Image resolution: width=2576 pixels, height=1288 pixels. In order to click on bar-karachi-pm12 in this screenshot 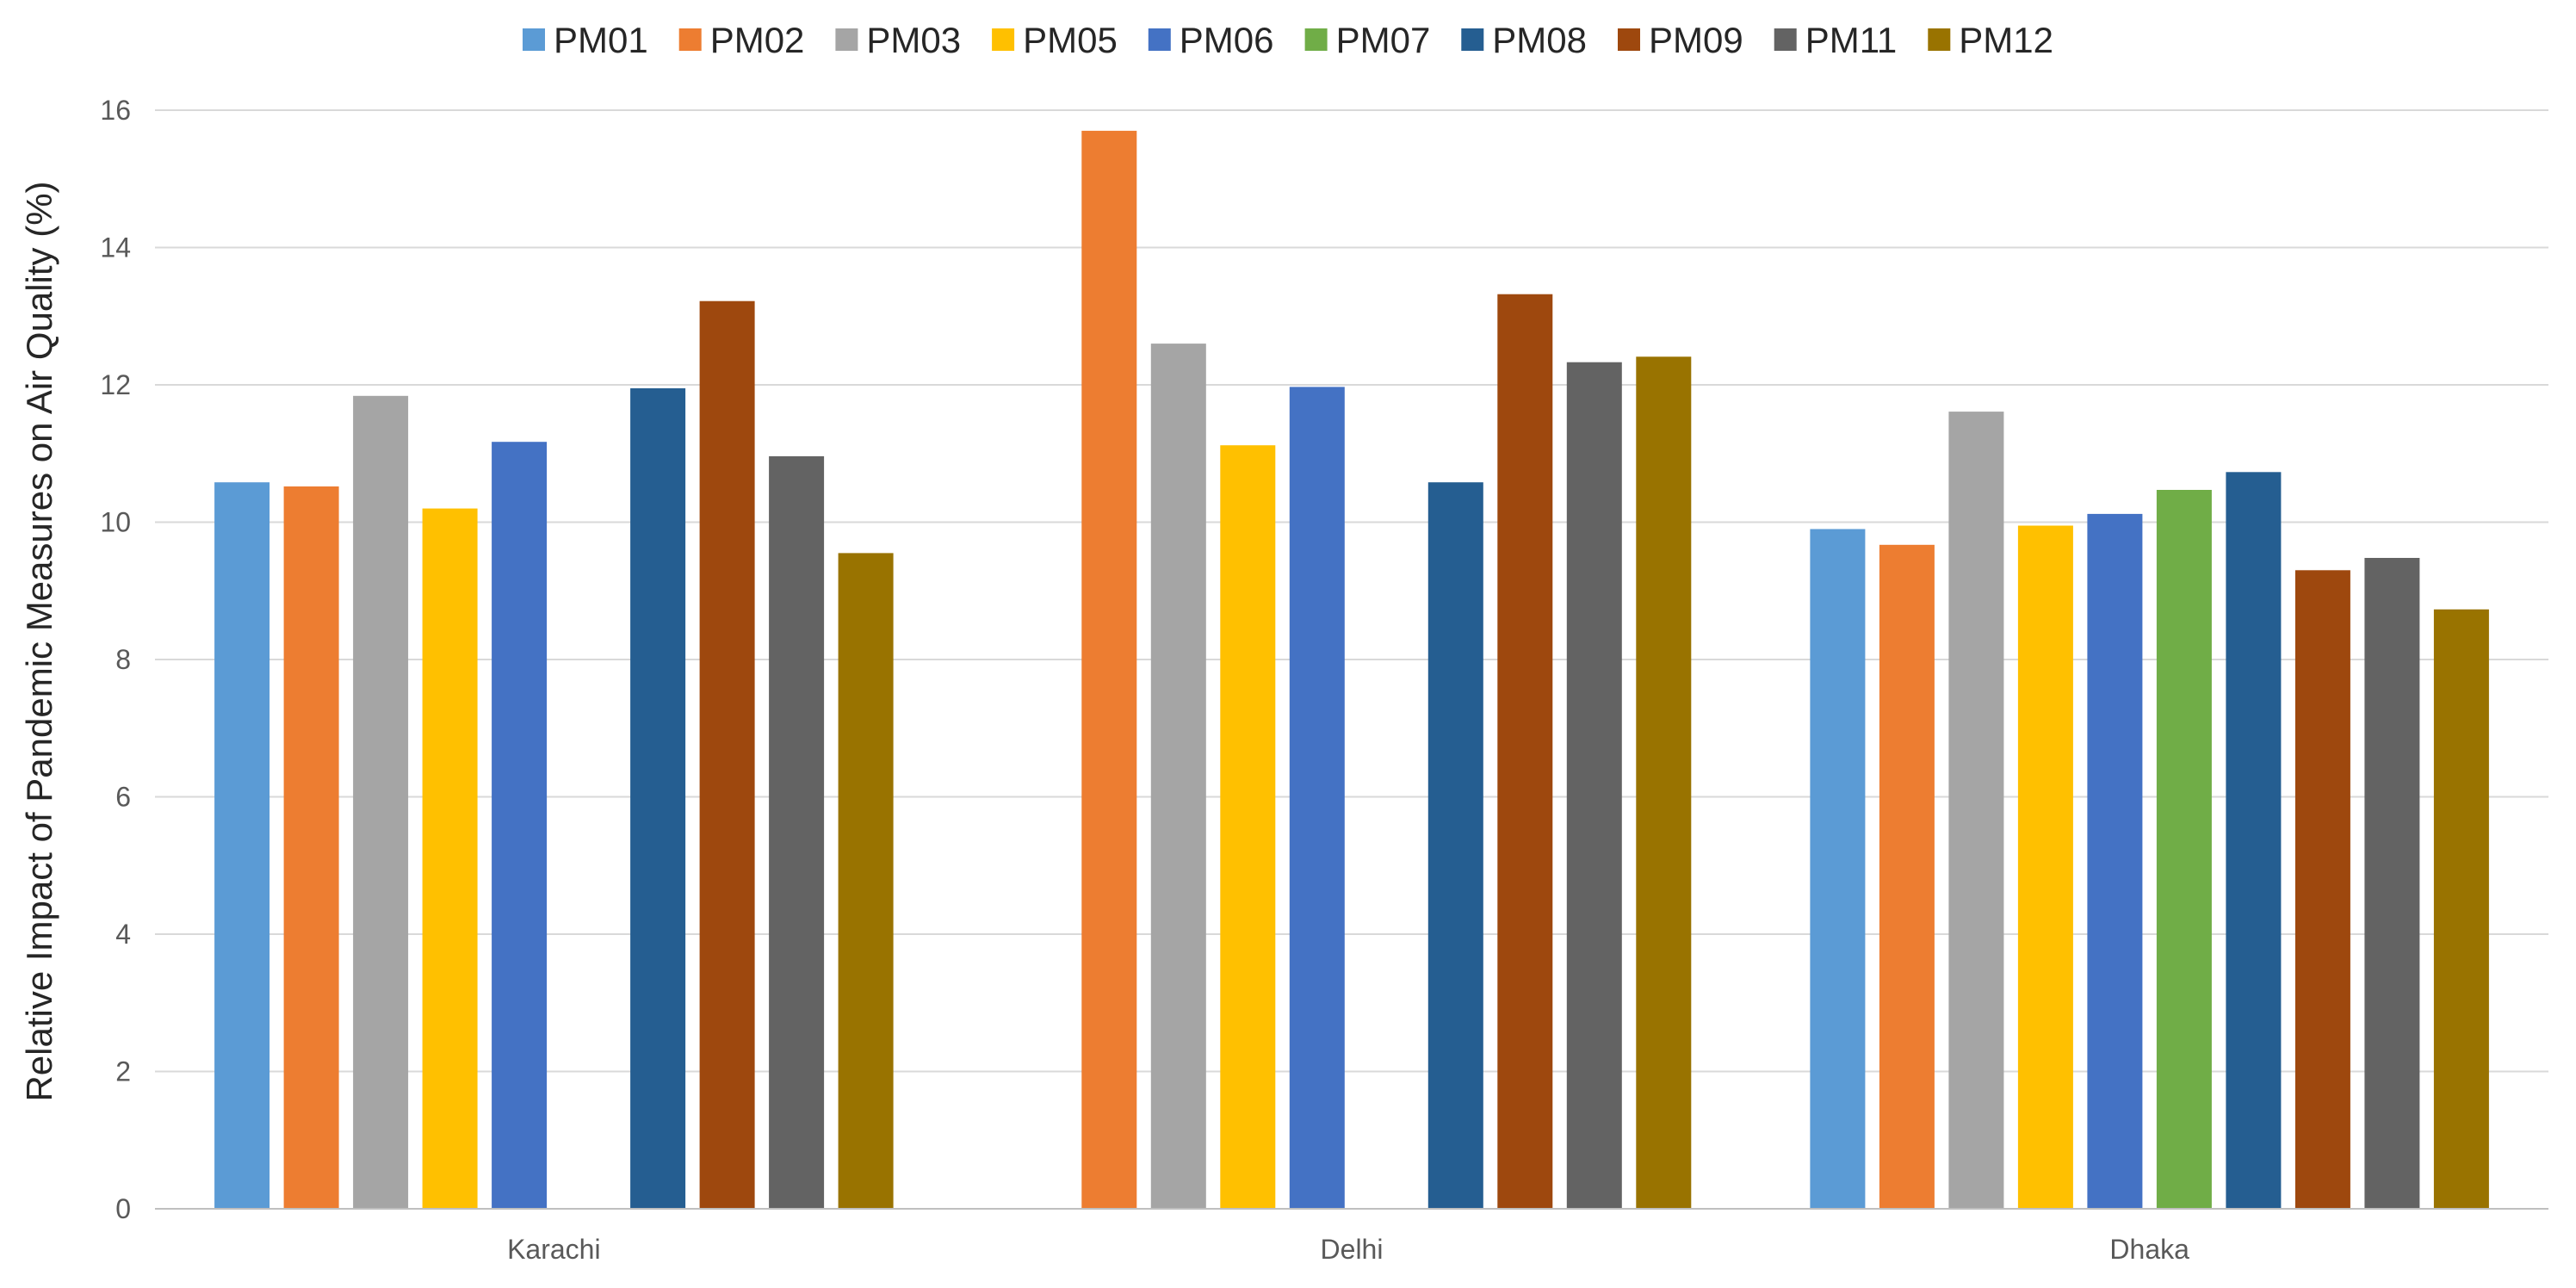, I will do `click(866, 881)`.